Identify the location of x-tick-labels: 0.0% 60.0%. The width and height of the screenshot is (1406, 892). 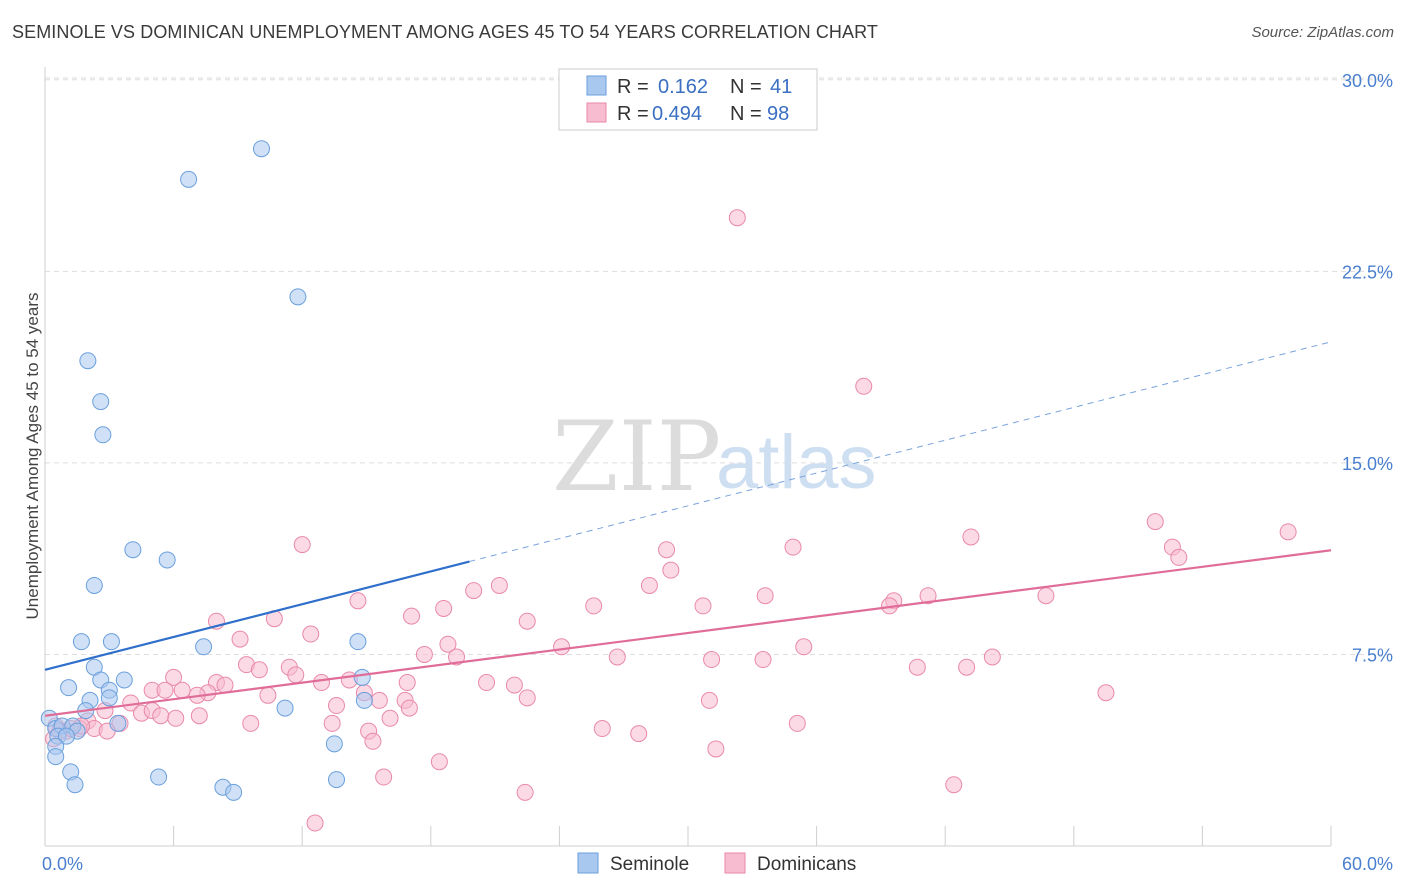
(717, 864).